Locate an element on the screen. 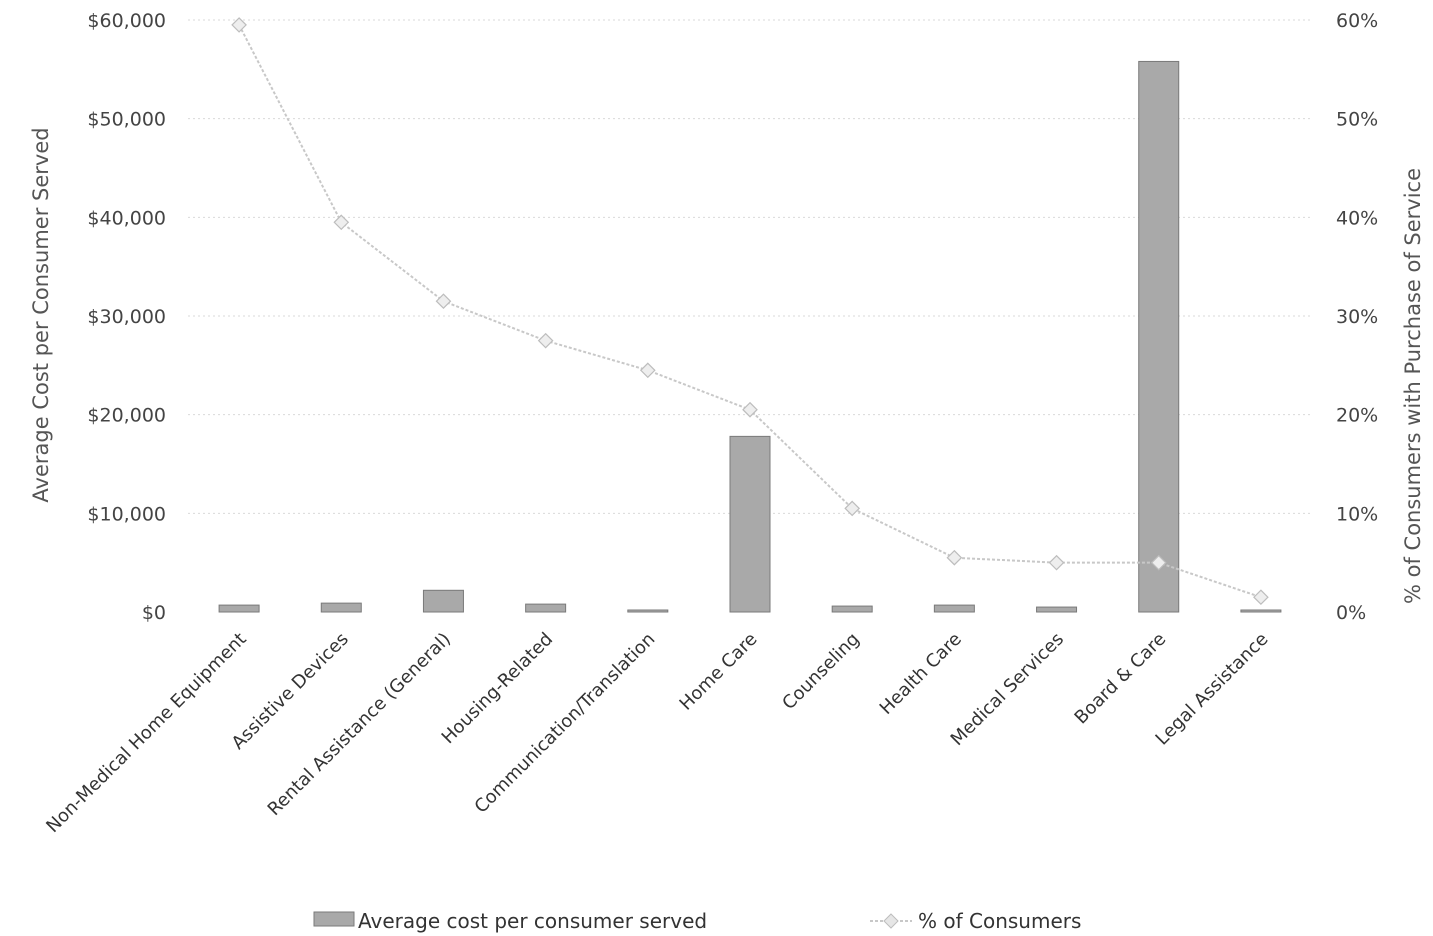 The image size is (1433, 936). right-tick-label: 10% is located at coordinates (1357, 514).